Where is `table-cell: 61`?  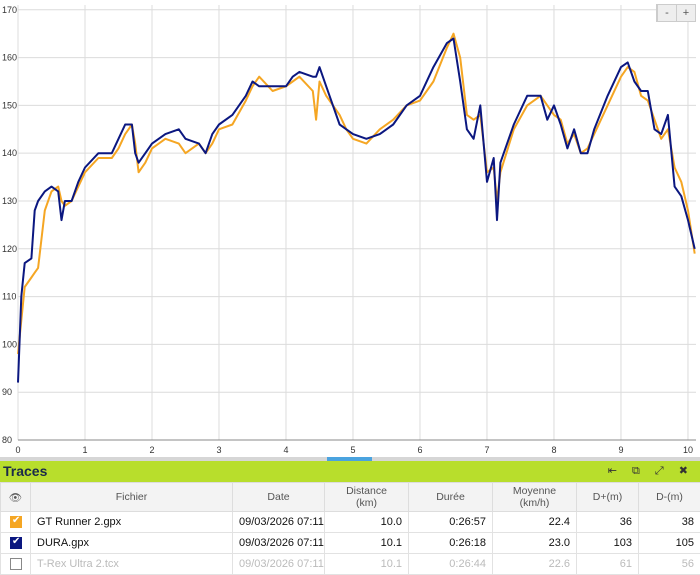 table-cell: 61 is located at coordinates (608, 564).